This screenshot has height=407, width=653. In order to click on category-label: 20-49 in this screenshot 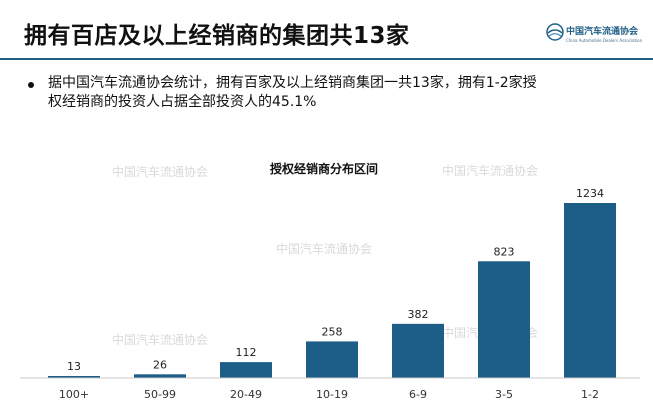, I will do `click(246, 394)`.